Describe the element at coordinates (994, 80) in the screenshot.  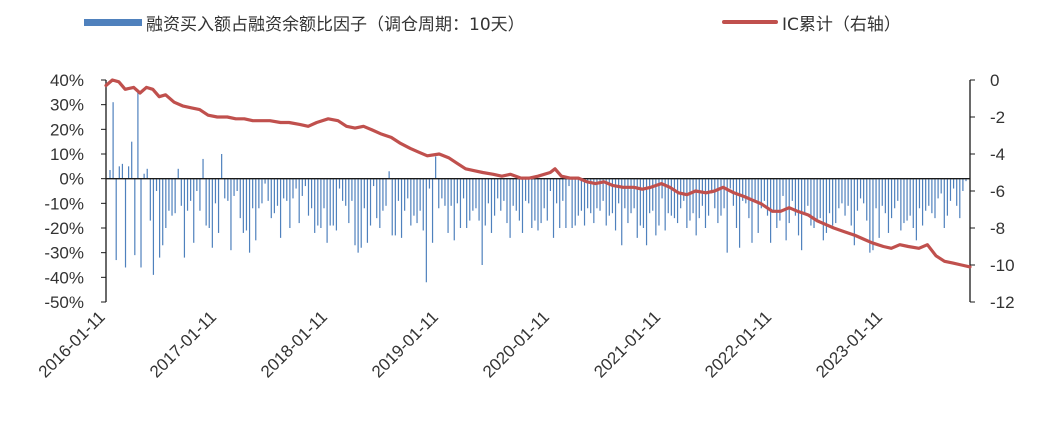
I see `right-tick-label: 0` at that location.